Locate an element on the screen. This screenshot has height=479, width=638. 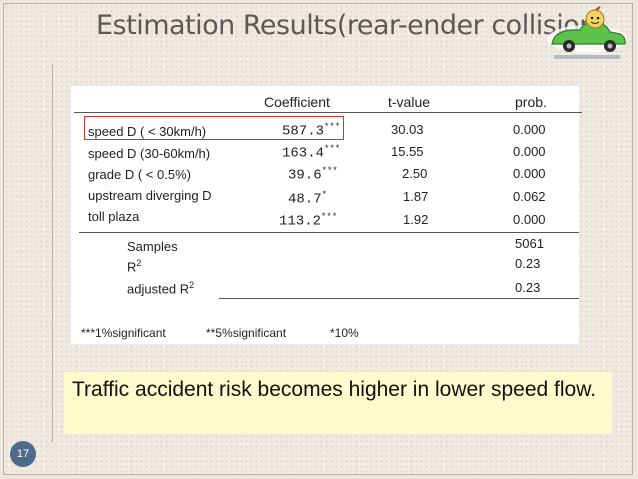
significance-legend-5: **5%significant is located at coordinates (246, 333).